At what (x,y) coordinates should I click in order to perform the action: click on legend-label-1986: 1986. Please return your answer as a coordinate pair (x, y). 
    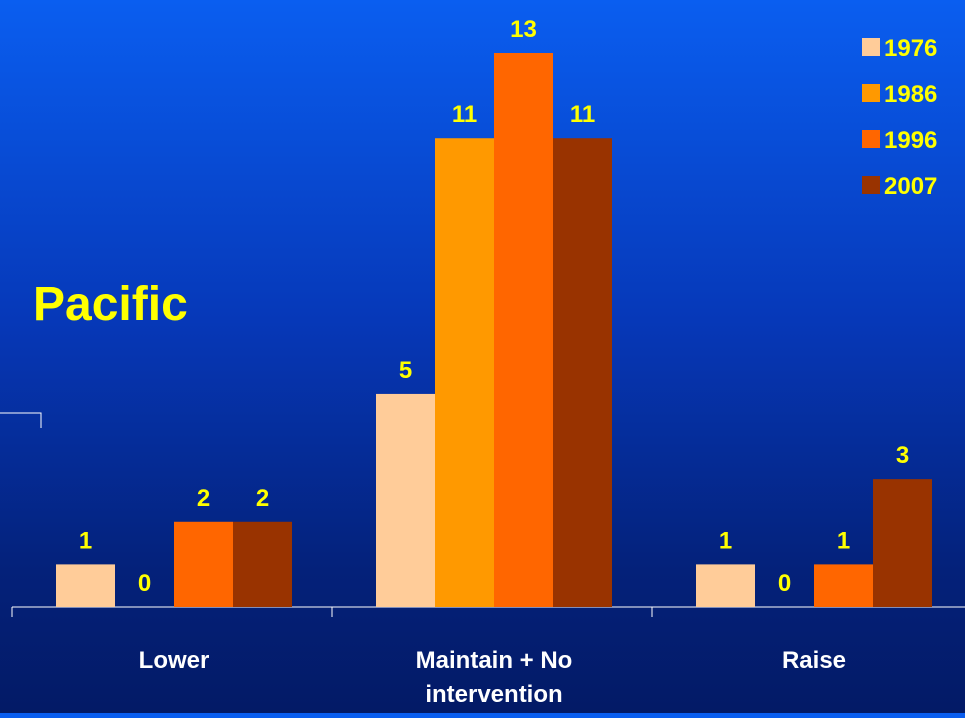
    Looking at the image, I should click on (910, 94).